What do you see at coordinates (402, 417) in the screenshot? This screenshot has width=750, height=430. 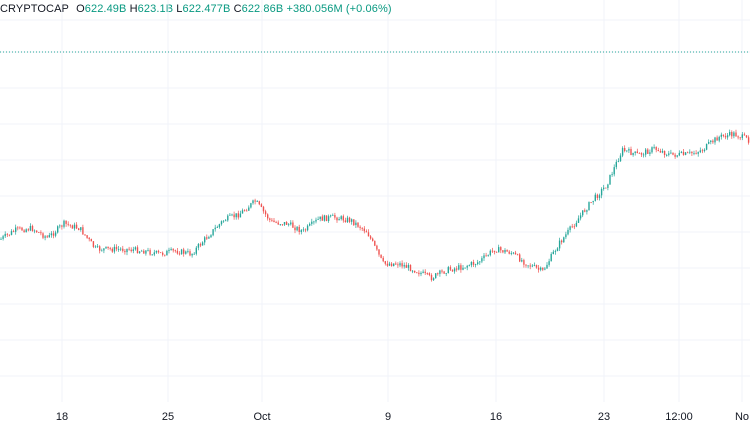 I see `x-axis: 18 25 Oct 9 16 23 12:00 No` at bounding box center [402, 417].